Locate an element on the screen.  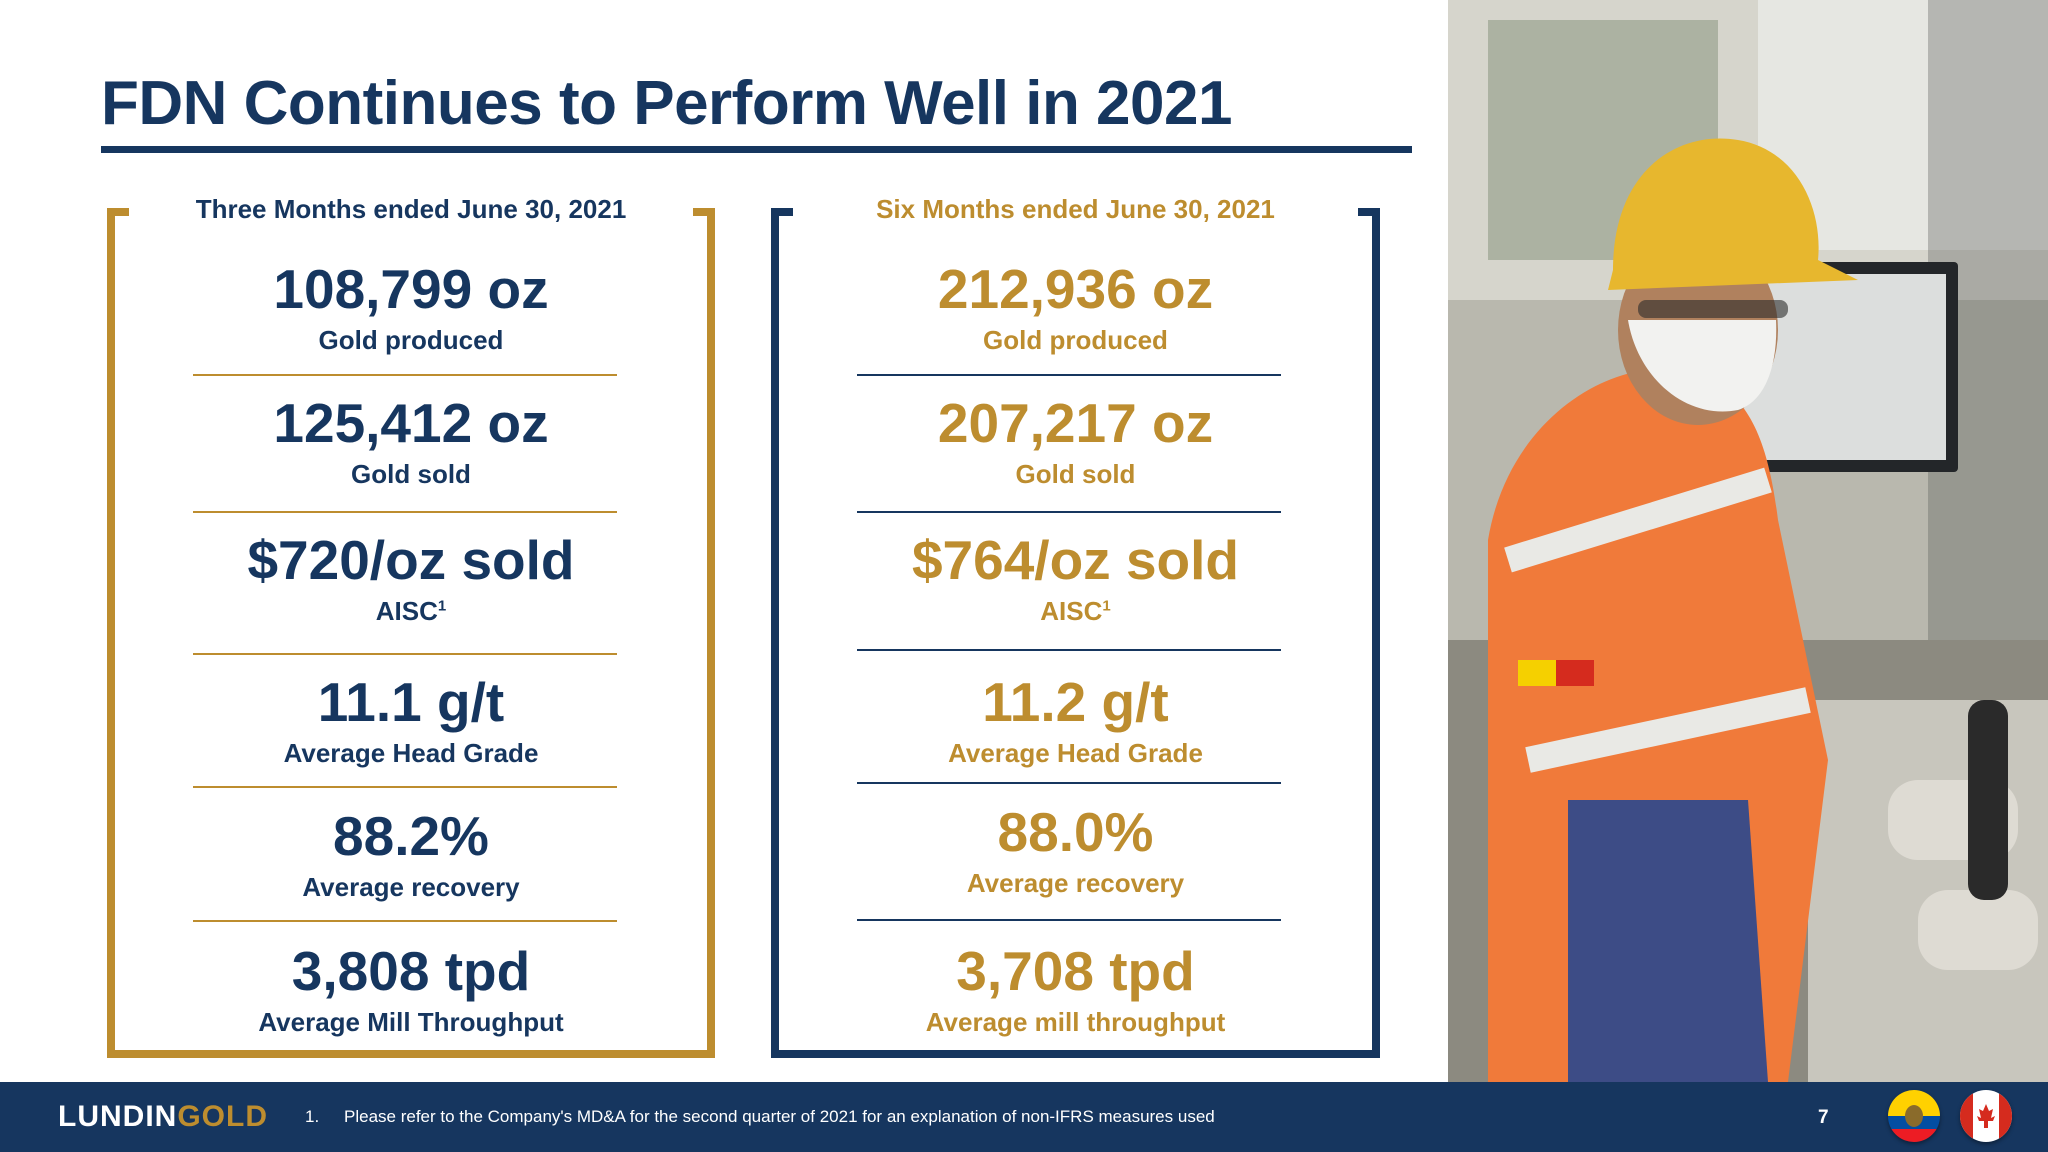
metric-gold-produced: 108,799 oz Gold produced is located at coordinates (411, 307).